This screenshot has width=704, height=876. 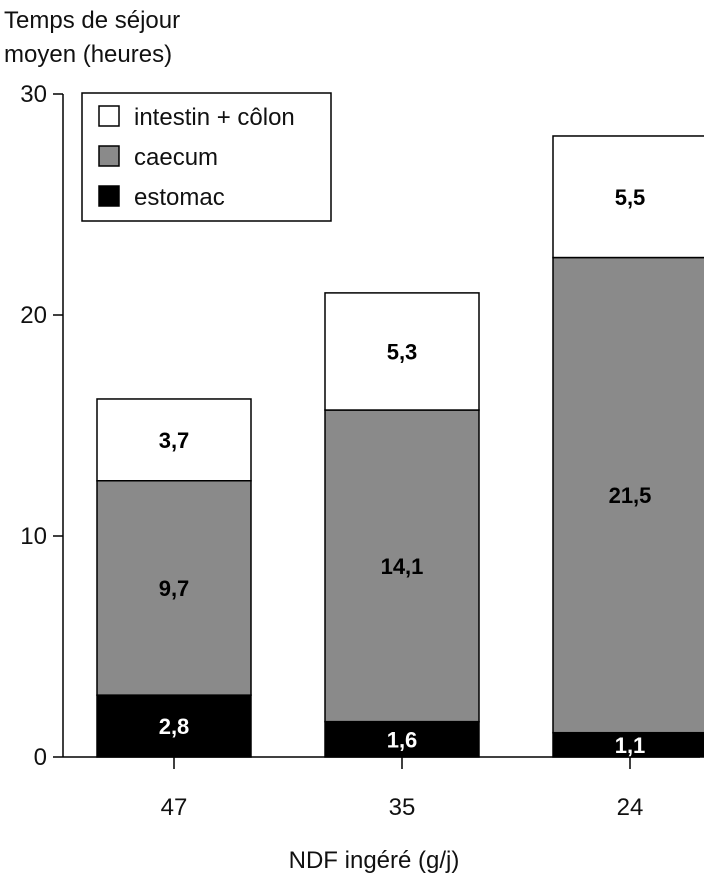 What do you see at coordinates (174, 807) in the screenshot?
I see `x-tick-label: 47` at bounding box center [174, 807].